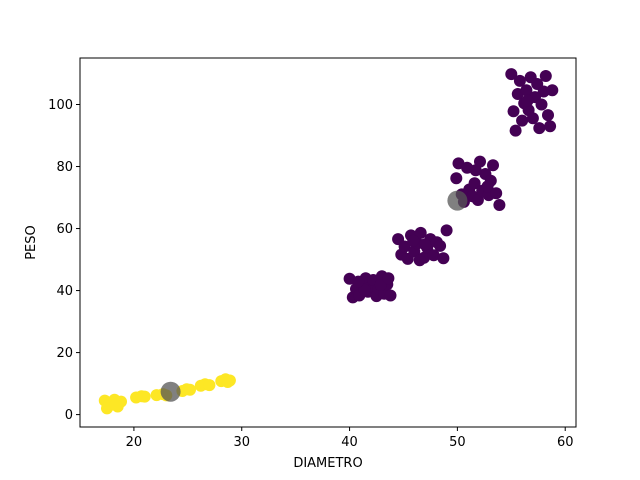  I want to click on y-tick-label: 40, so click(64, 291).